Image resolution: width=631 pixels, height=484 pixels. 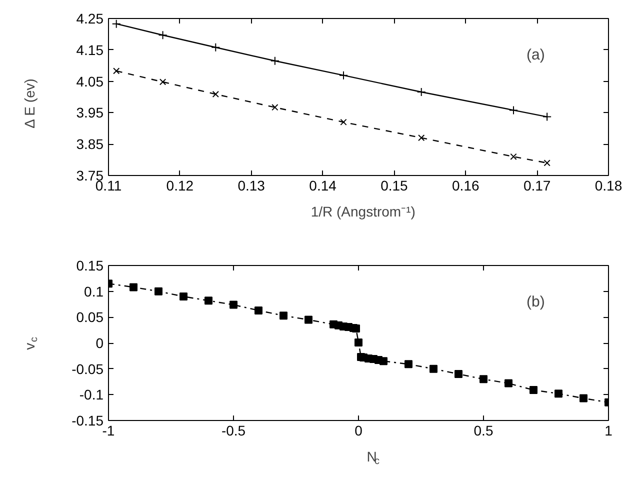 I want to click on x-tick-label: 0.15, so click(x=394, y=186).